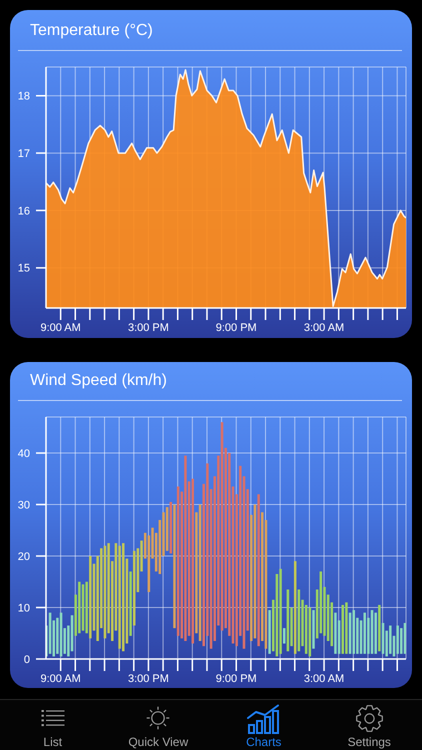 This screenshot has height=750, width=422. What do you see at coordinates (24, 211) in the screenshot?
I see `y-tick-label: 16` at bounding box center [24, 211].